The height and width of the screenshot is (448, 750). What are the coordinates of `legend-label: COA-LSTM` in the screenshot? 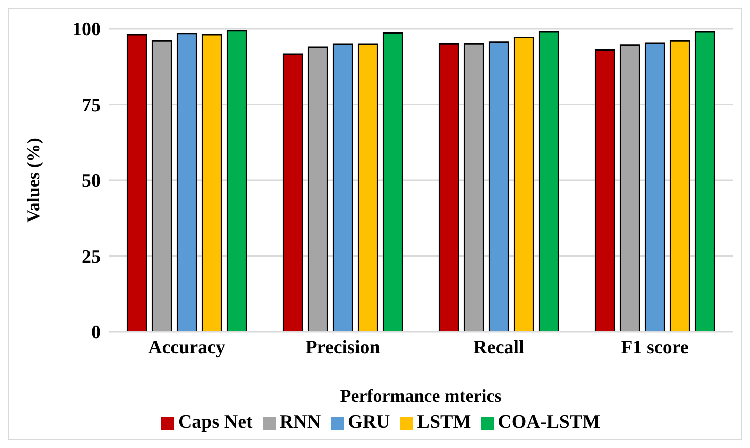 It's located at (549, 422).